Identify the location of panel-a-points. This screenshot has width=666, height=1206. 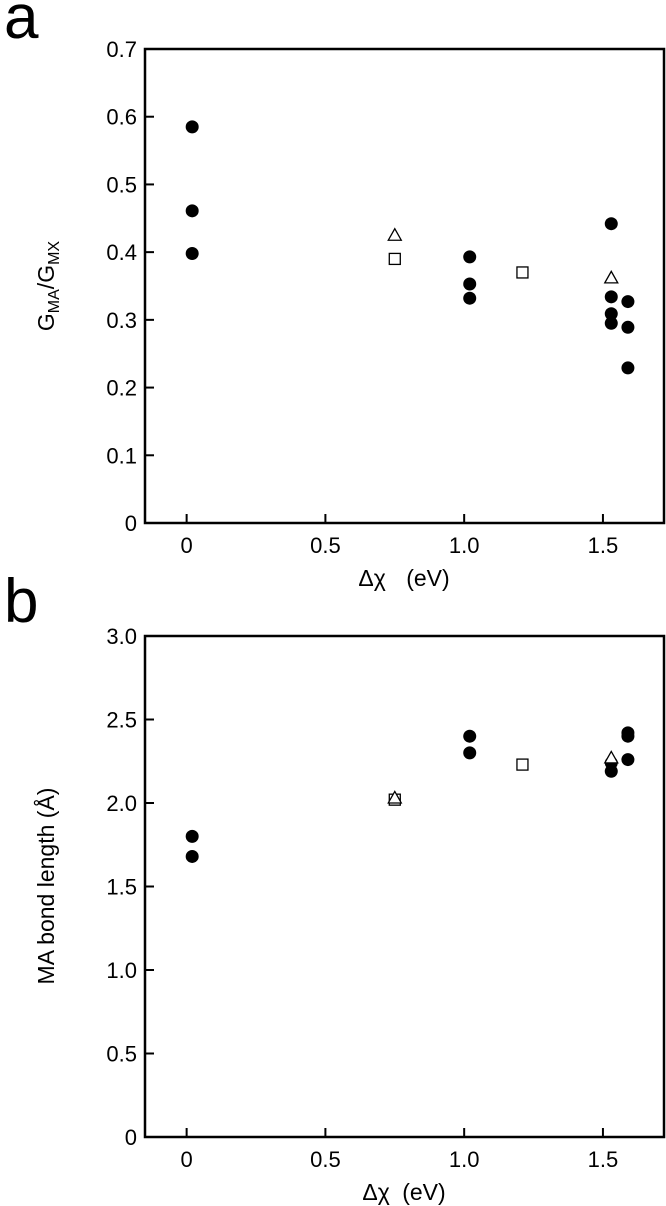
(410, 247).